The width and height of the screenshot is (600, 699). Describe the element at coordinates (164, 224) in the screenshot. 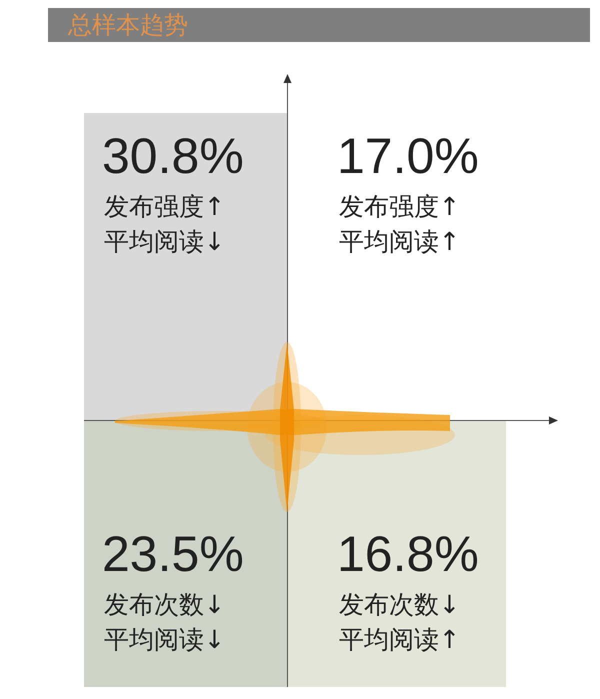

I see `category-label: 发布强度↑ 平均阅读↓` at that location.